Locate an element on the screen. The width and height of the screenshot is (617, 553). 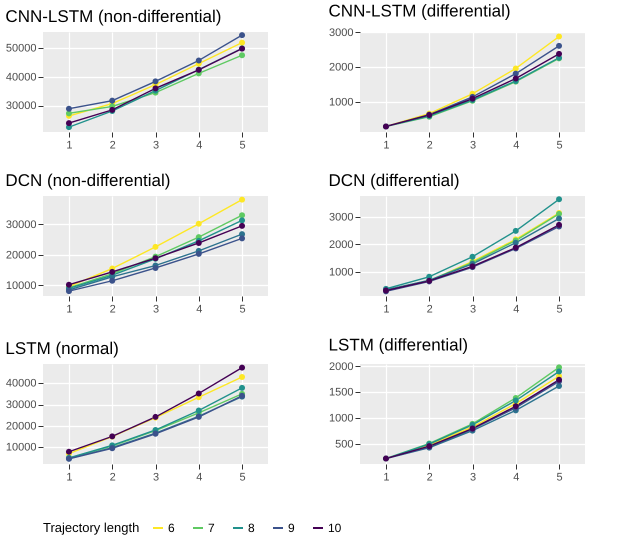
chart-title: CNN-LSTM (differential) is located at coordinates (419, 10).